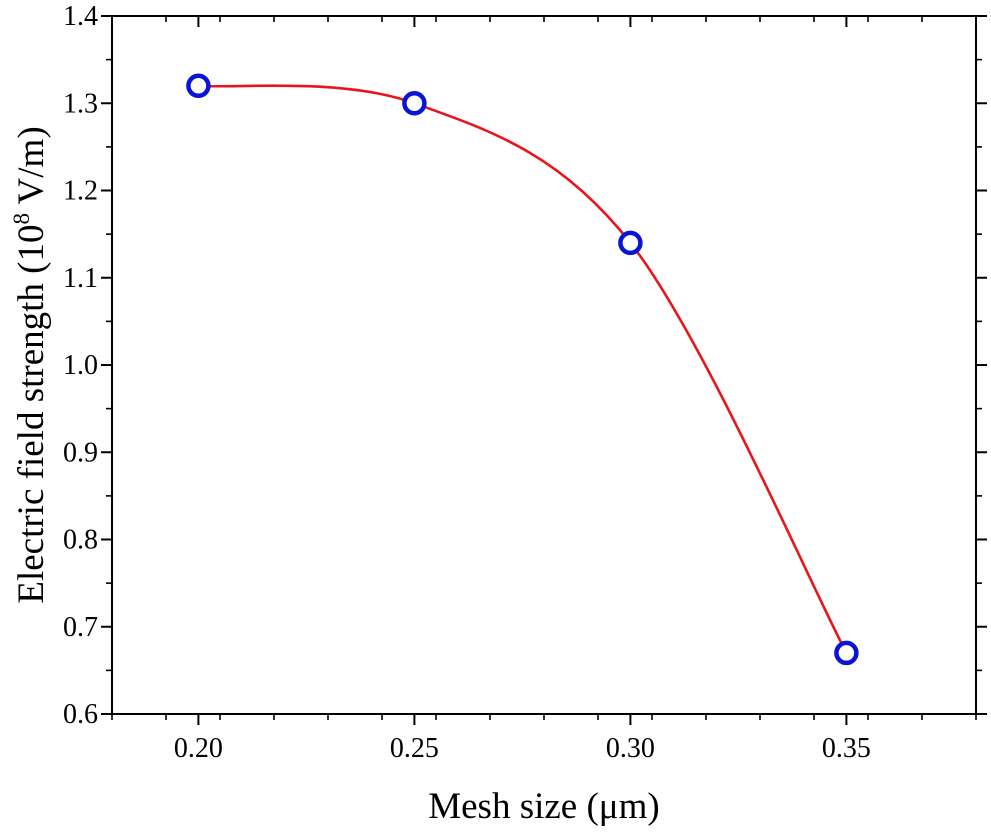  What do you see at coordinates (21, 219) in the screenshot?
I see `y-axis-title-exponent: 8` at bounding box center [21, 219].